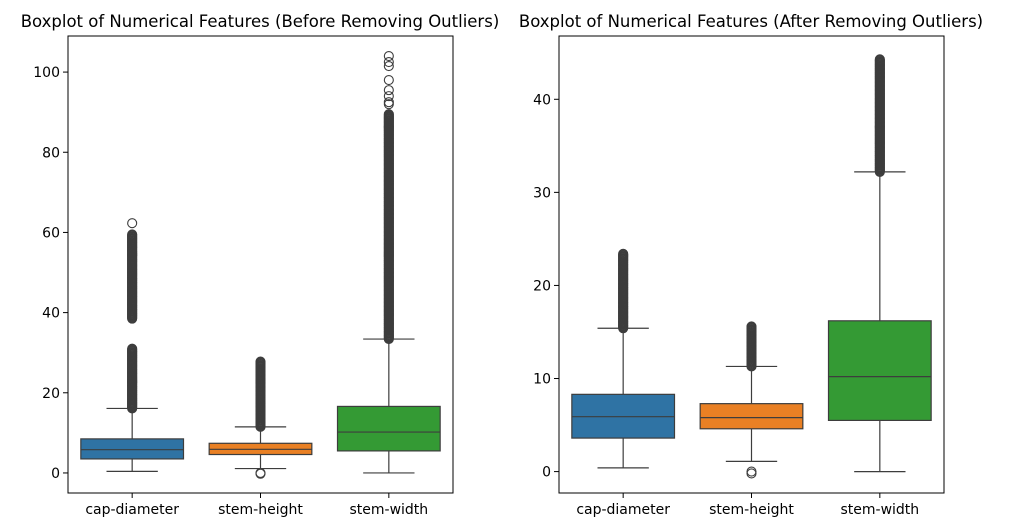 Image resolution: width=1018 pixels, height=526 pixels. I want to click on y-tick-label: 80, so click(51, 153).